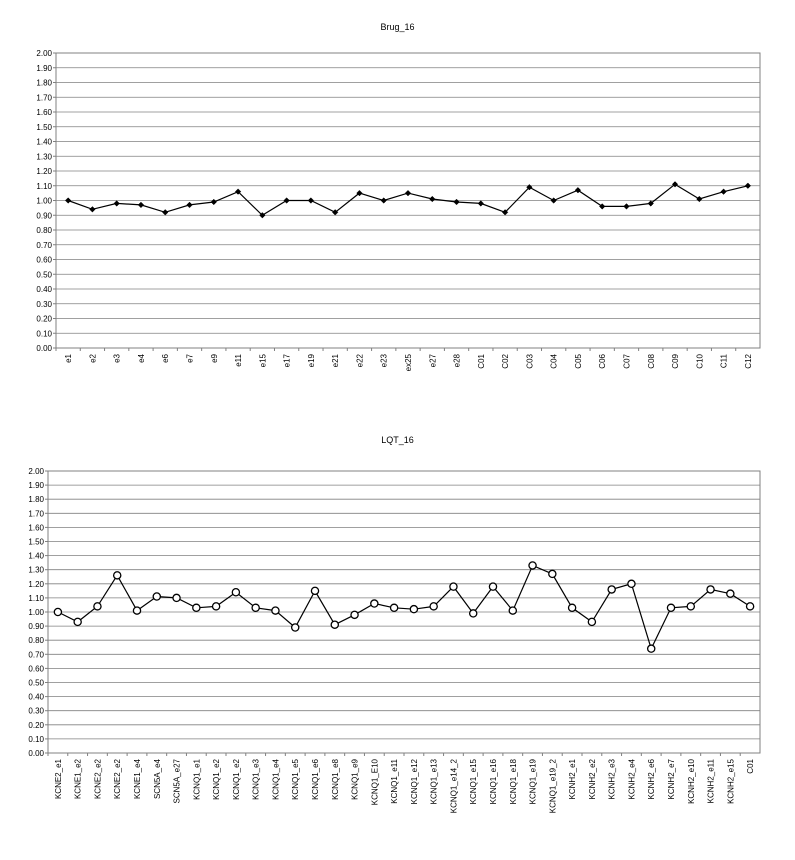 This screenshot has width=795, height=860. I want to click on chart-title-brug: Brug_16, so click(397, 27).